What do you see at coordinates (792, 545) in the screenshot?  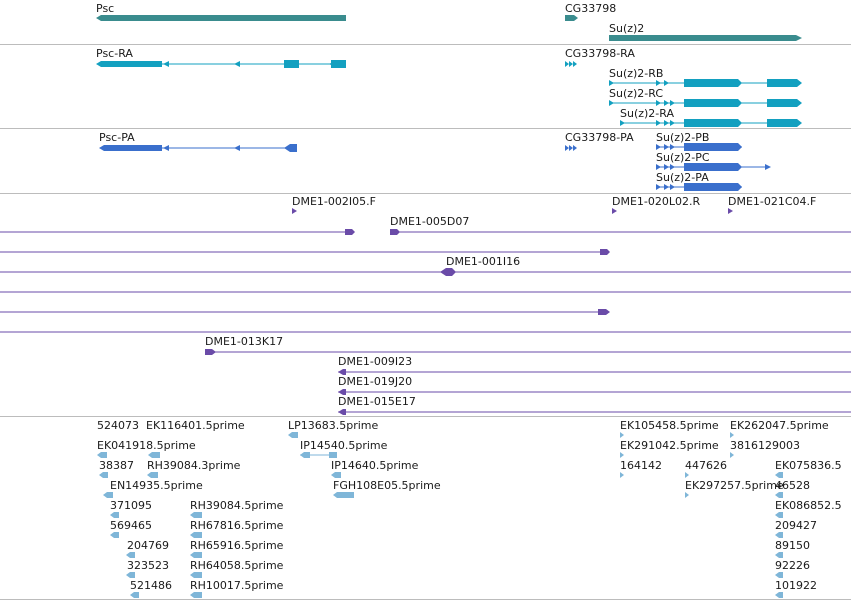 I see `est-label: 89150` at bounding box center [792, 545].